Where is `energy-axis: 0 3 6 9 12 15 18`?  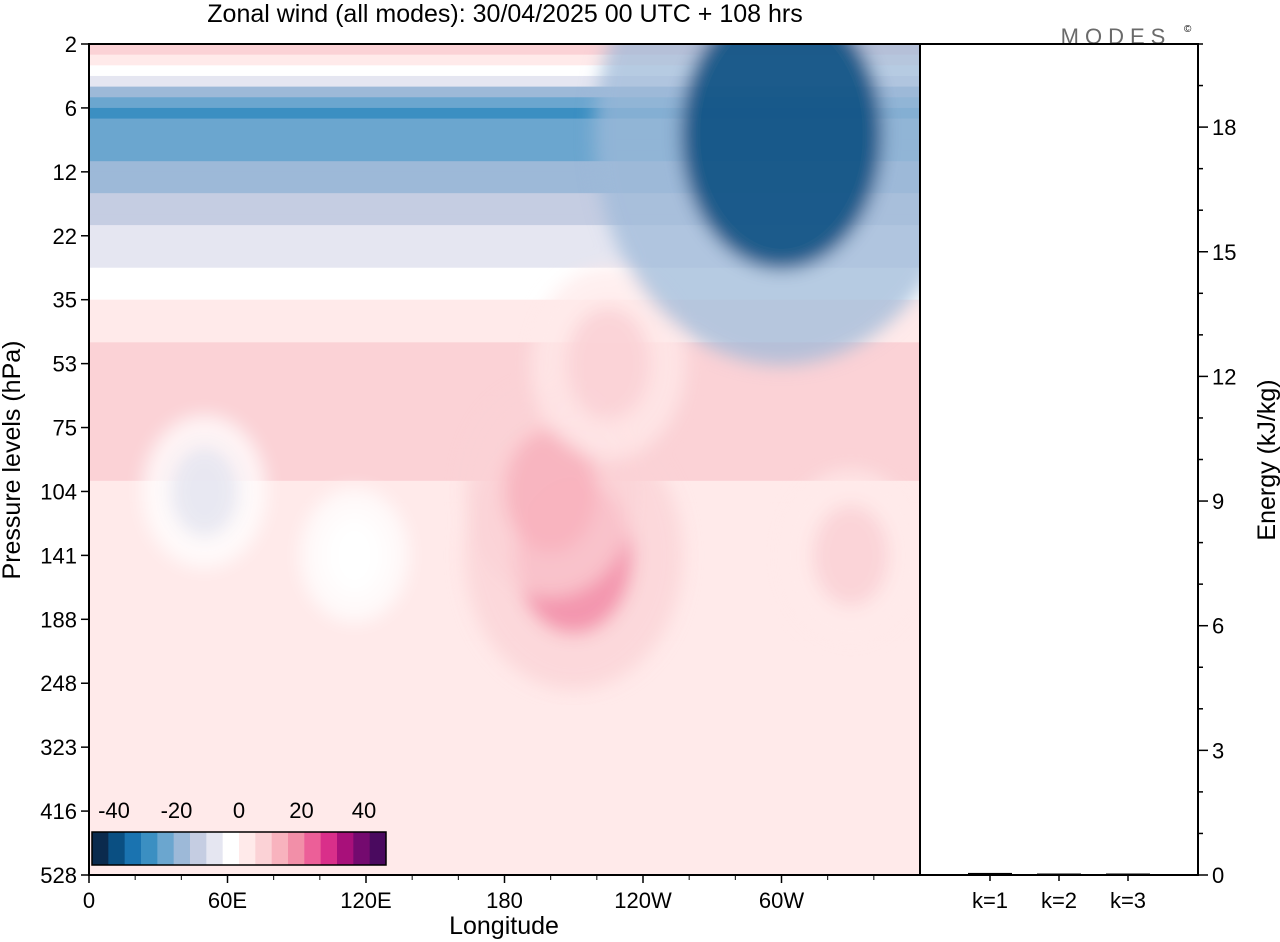 energy-axis: 0 3 6 9 12 15 18 is located at coordinates (1217, 465).